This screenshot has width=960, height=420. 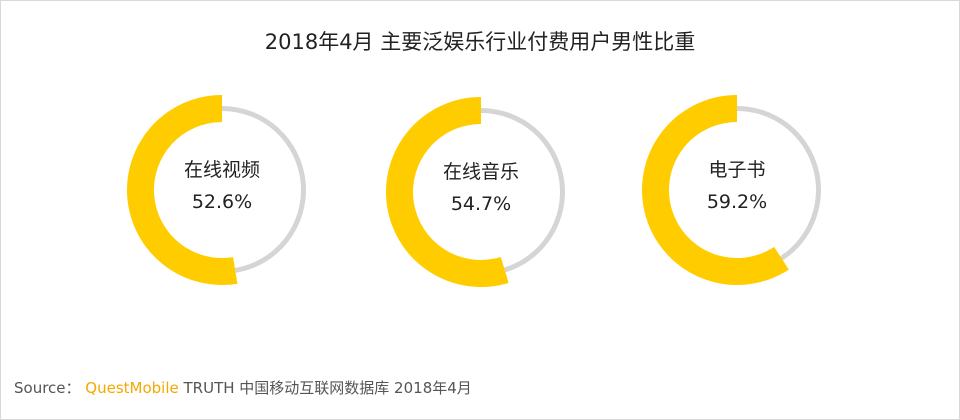 What do you see at coordinates (132, 388) in the screenshot?
I see `source-brand: QuestMobile` at bounding box center [132, 388].